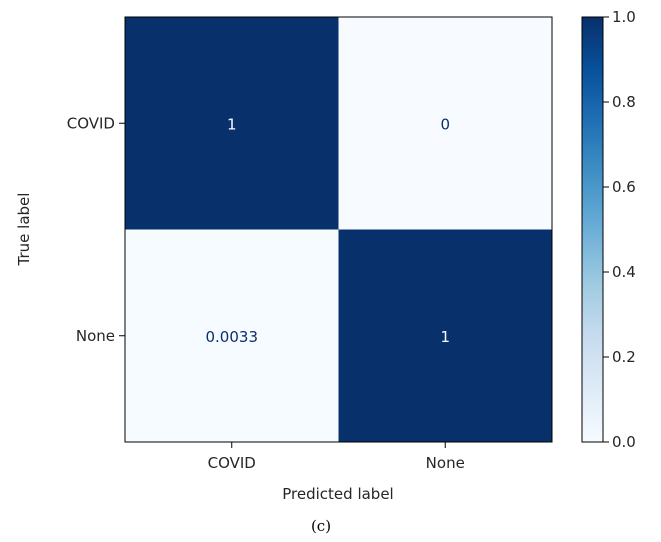 This screenshot has height=542, width=661. Describe the element at coordinates (95, 336) in the screenshot. I see `y-tick-label: None` at that location.